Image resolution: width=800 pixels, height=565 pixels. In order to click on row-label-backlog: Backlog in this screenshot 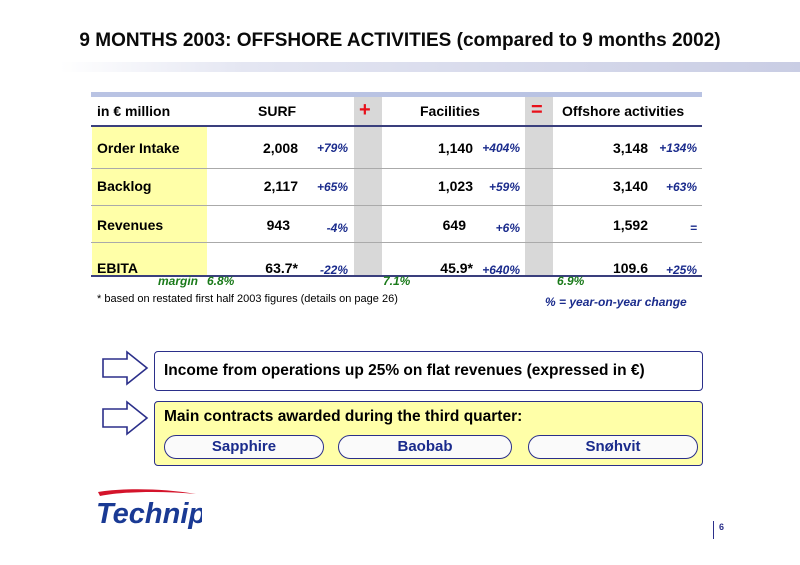, I will do `click(124, 186)`.